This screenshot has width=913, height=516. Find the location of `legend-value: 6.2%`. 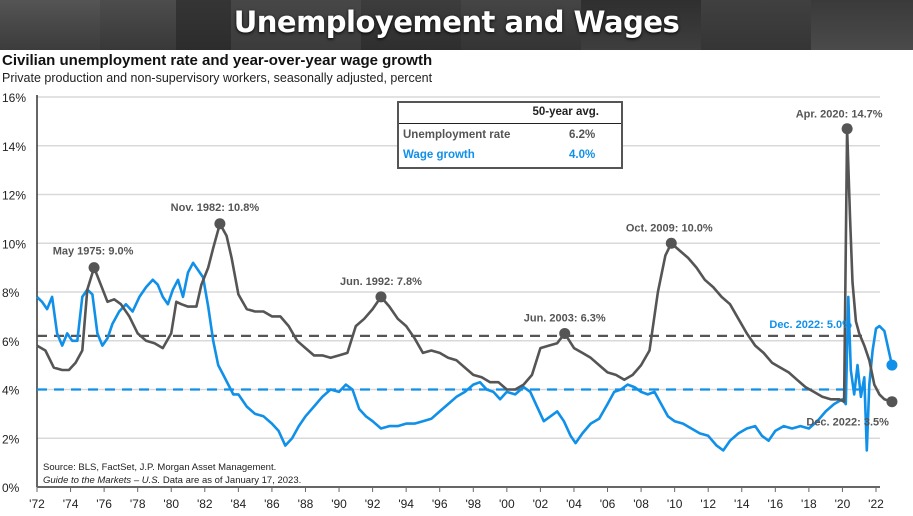

legend-value: 6.2% is located at coordinates (582, 135).